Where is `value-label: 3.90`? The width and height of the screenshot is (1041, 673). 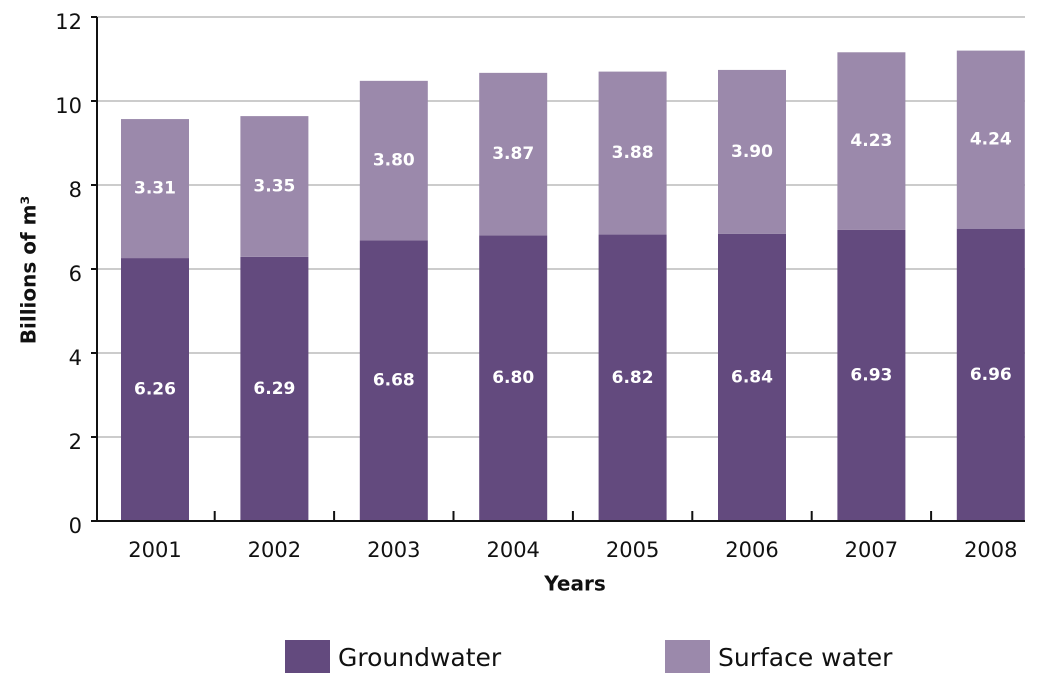 value-label: 3.90 is located at coordinates (752, 152).